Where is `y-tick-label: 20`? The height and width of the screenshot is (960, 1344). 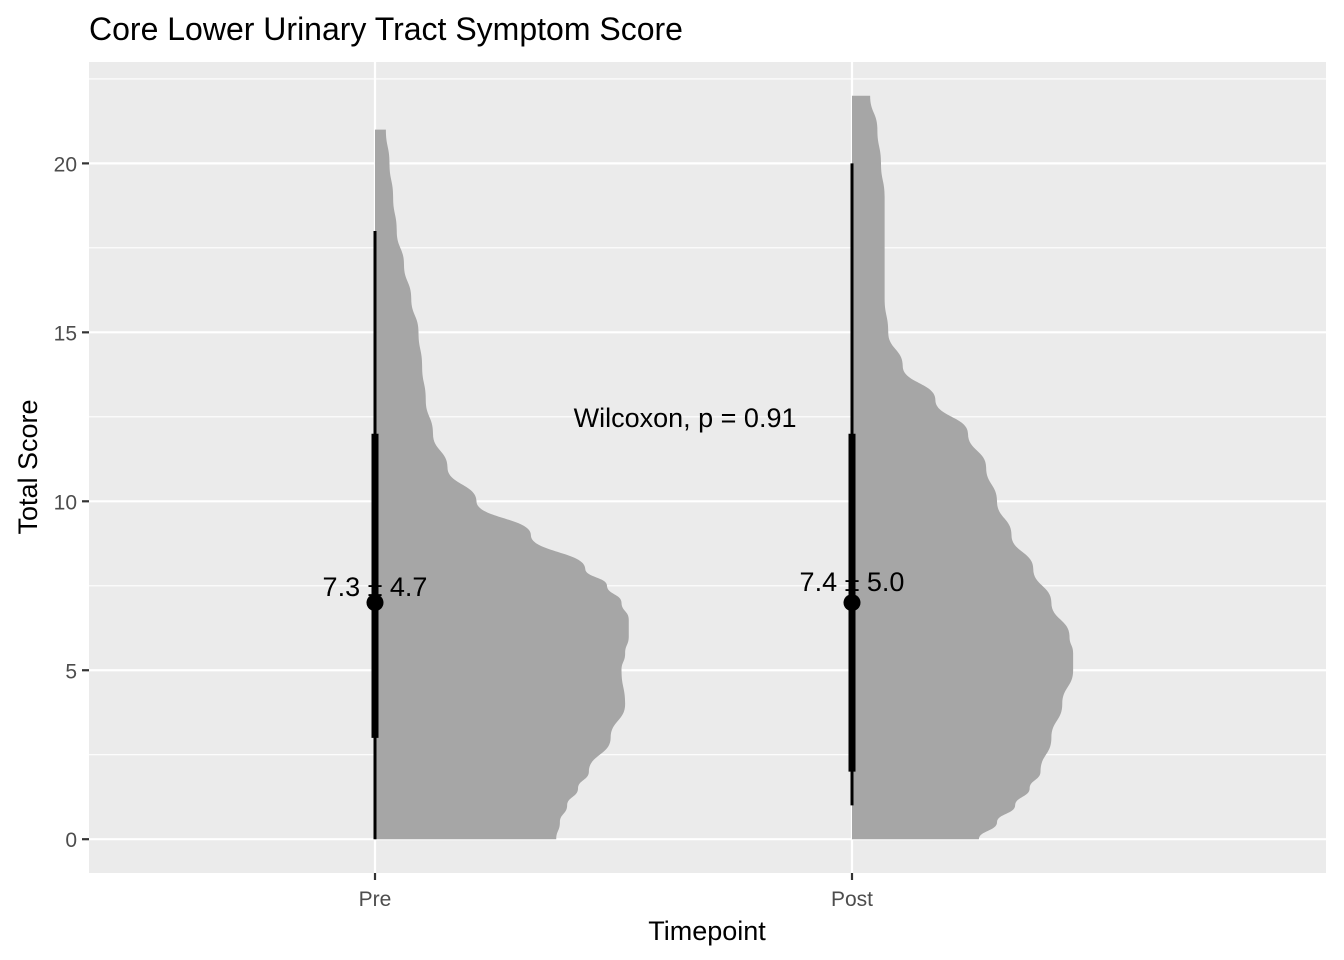
y-tick-label: 20 is located at coordinates (65, 164).